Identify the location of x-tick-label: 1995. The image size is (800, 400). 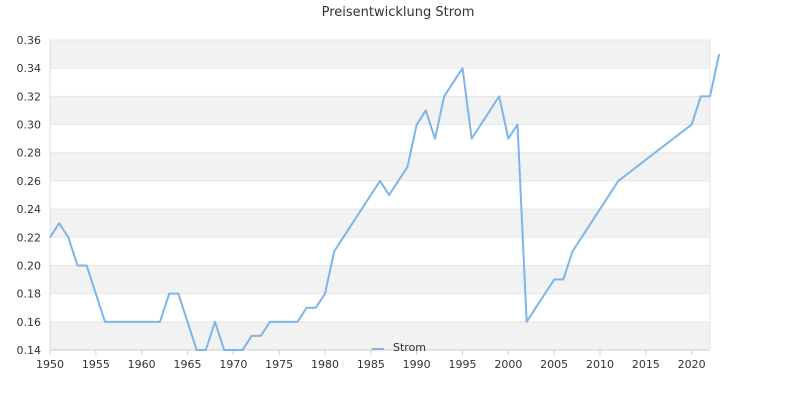
(463, 364).